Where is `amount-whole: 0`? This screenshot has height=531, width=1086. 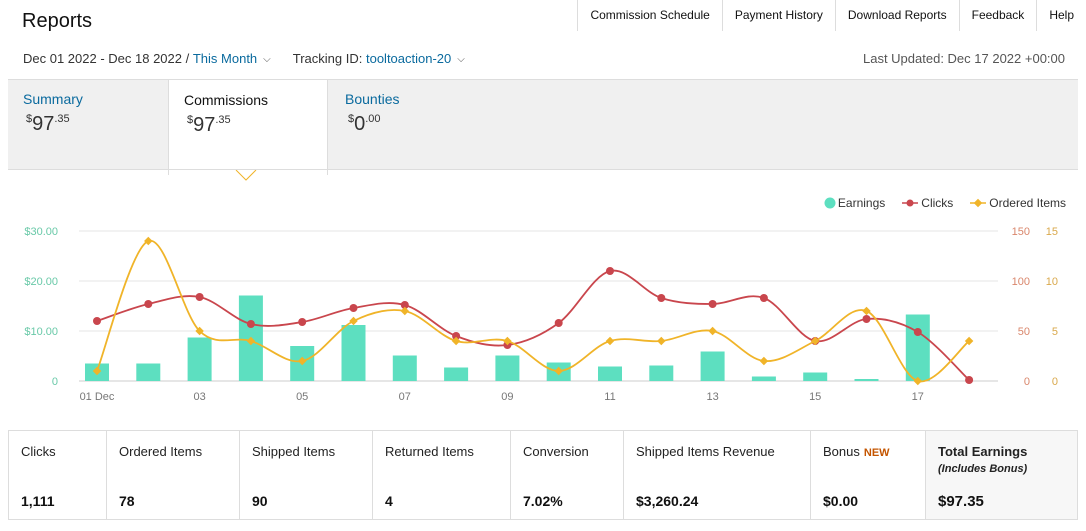 amount-whole: 0 is located at coordinates (360, 124).